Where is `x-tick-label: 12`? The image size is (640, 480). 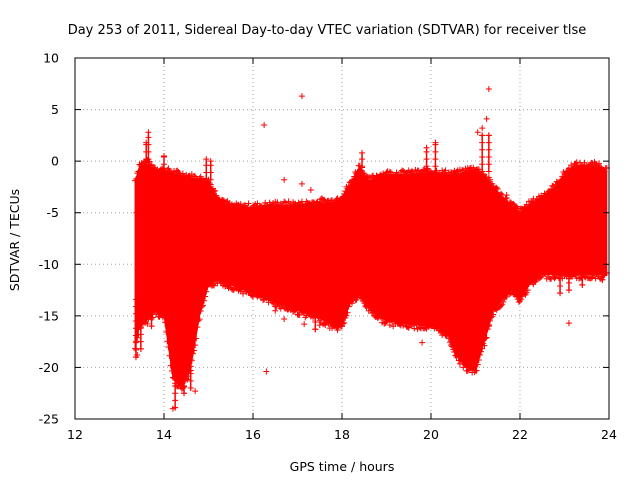 x-tick-label: 12 is located at coordinates (75, 434).